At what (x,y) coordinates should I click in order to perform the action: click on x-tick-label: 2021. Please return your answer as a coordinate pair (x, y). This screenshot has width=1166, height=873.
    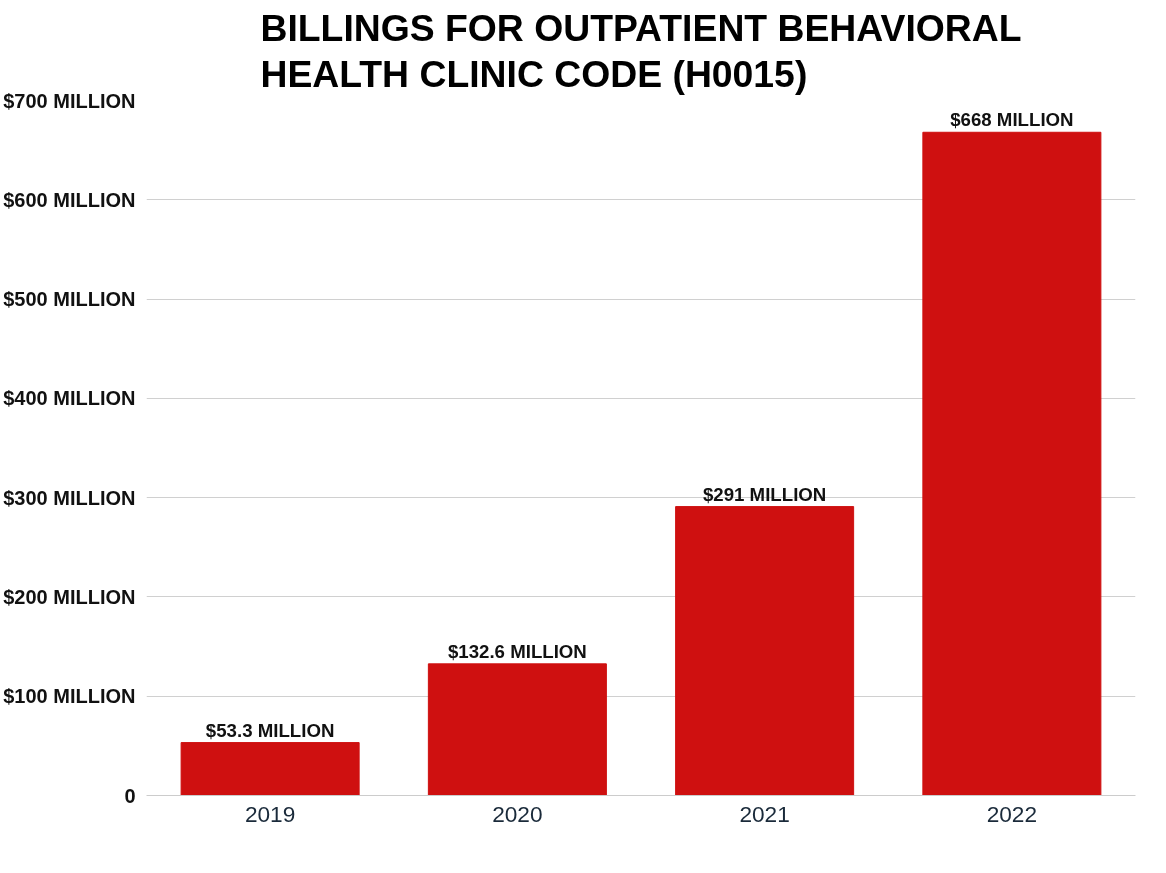
    Looking at the image, I should click on (764, 813).